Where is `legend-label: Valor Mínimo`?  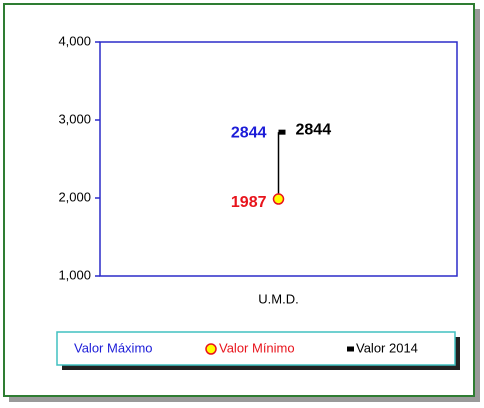 legend-label: Valor Mínimo is located at coordinates (257, 347).